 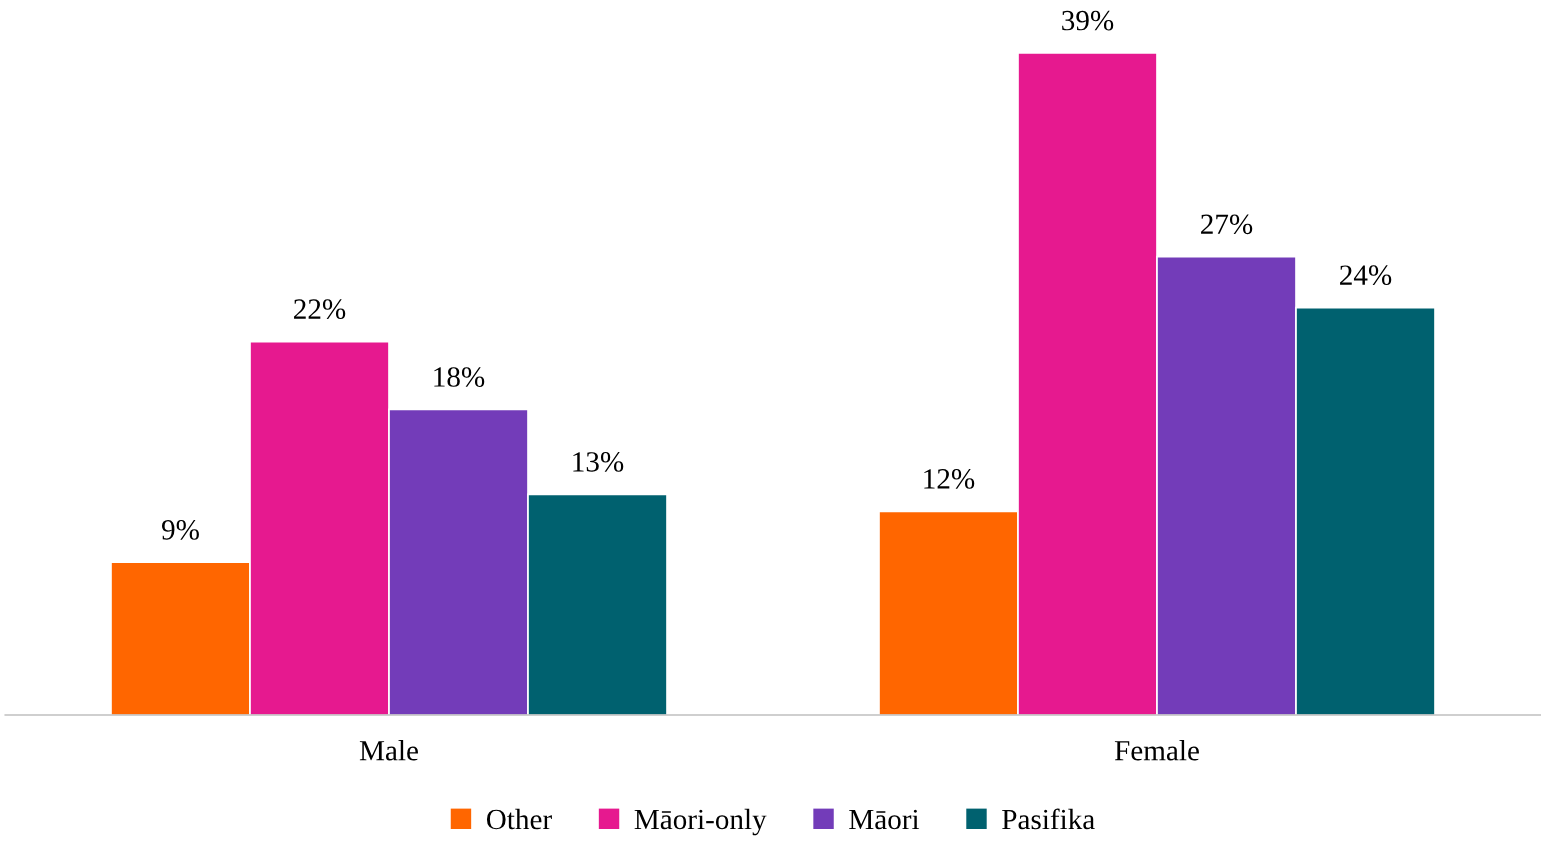 I want to click on data-label: 9%, so click(x=180, y=529).